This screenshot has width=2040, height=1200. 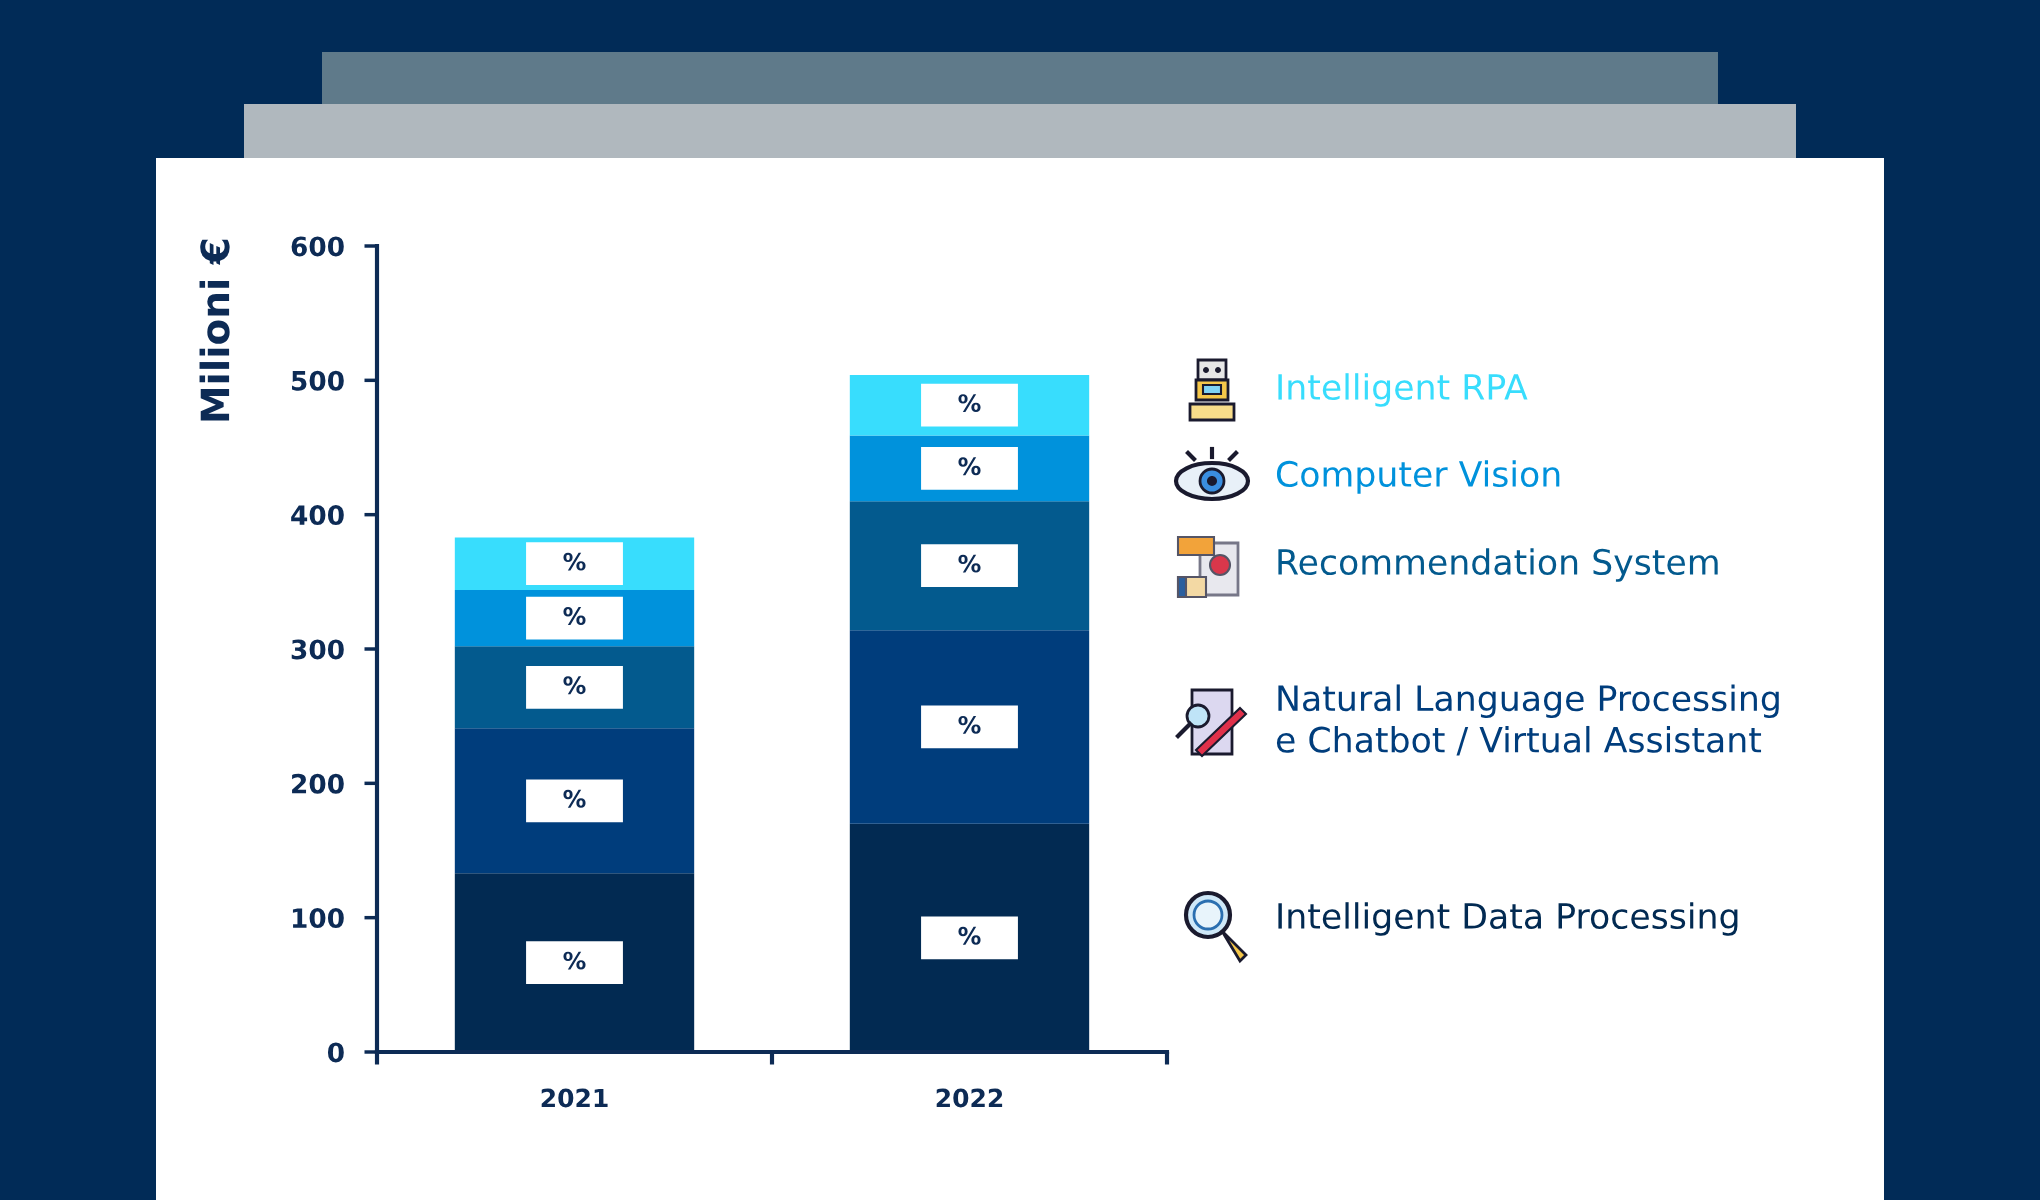 What do you see at coordinates (969, 1098) in the screenshot?
I see `x-tick-label: 2022` at bounding box center [969, 1098].